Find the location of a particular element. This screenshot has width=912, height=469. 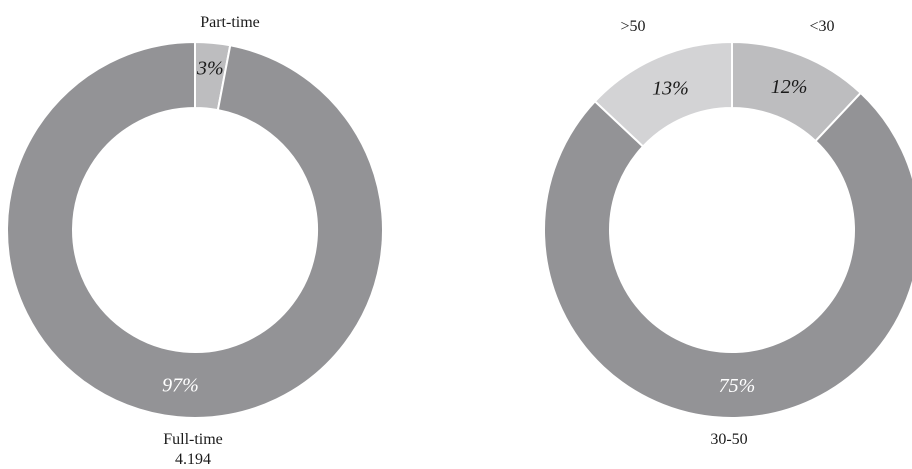

category-label-full-time: Full-time is located at coordinates (193, 439).